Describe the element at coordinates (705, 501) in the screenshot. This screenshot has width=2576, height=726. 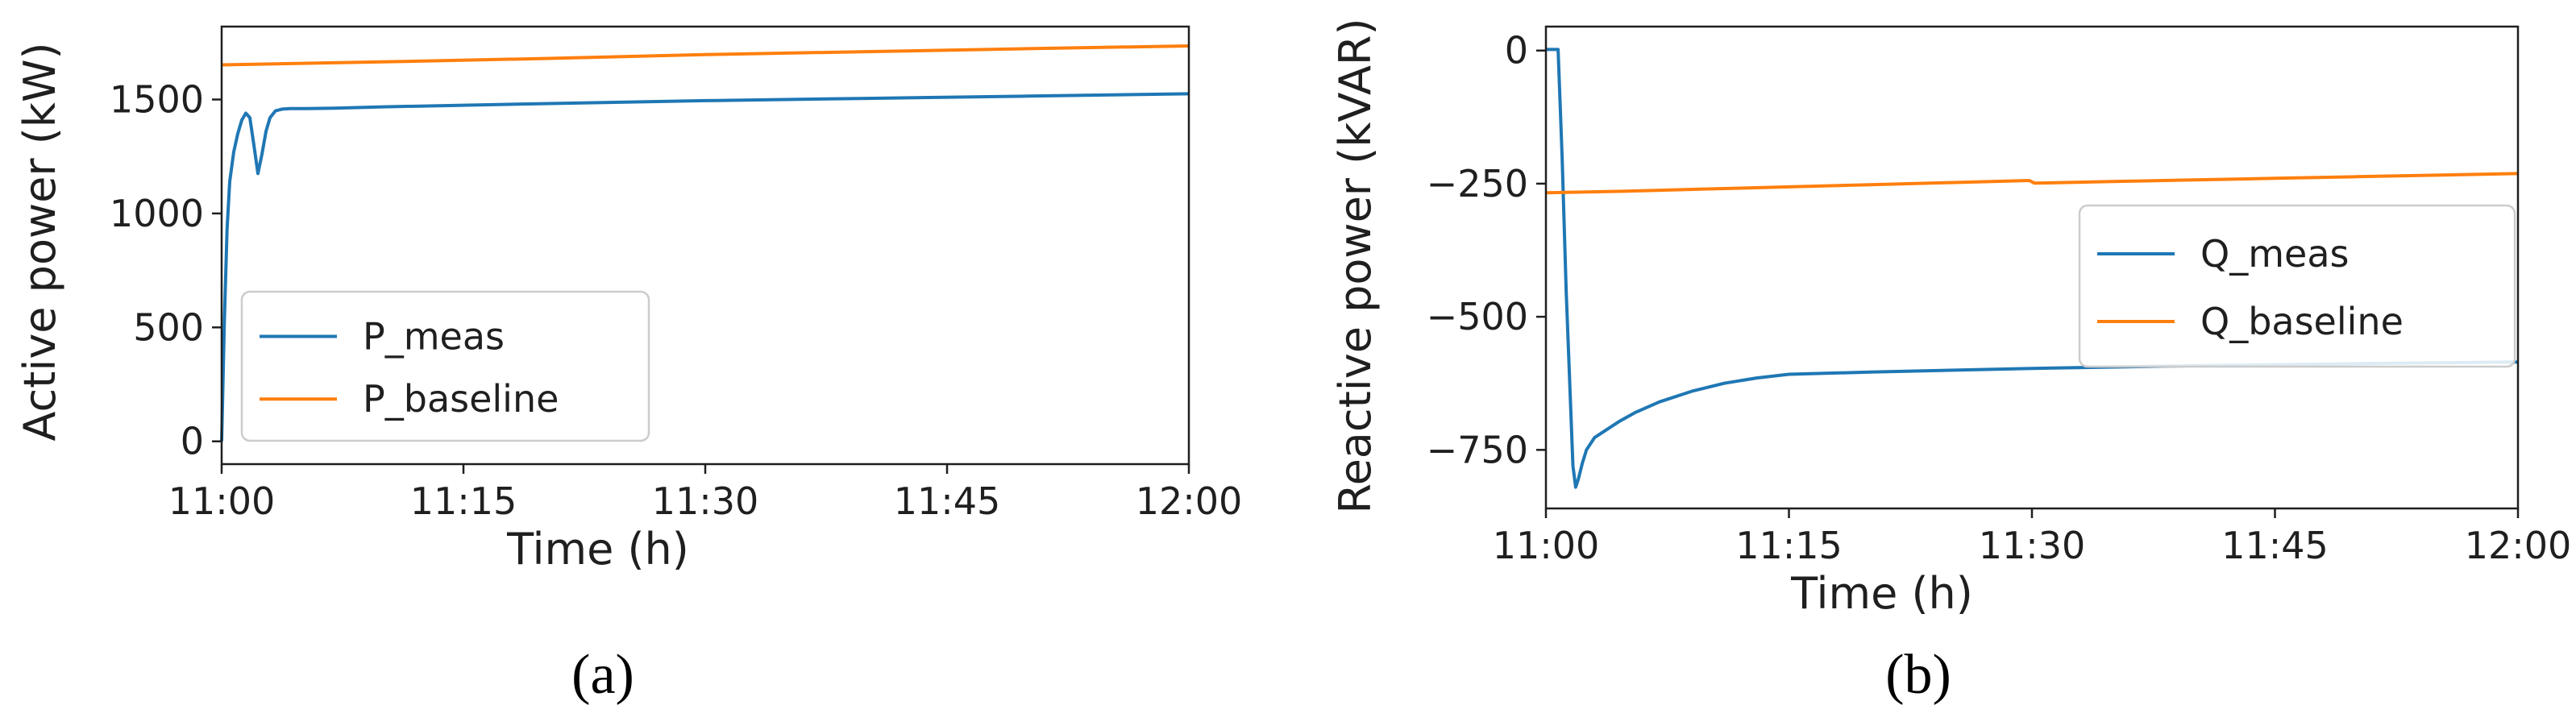
I see `x-tick-label-a: 11:30` at that location.